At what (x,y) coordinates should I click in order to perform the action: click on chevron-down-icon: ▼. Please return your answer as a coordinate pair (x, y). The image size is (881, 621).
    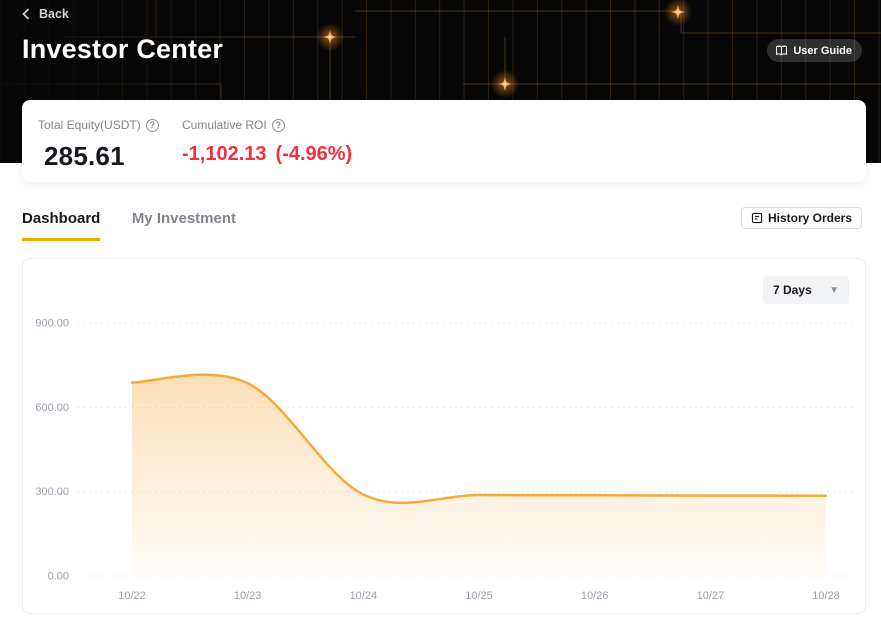
    Looking at the image, I should click on (834, 290).